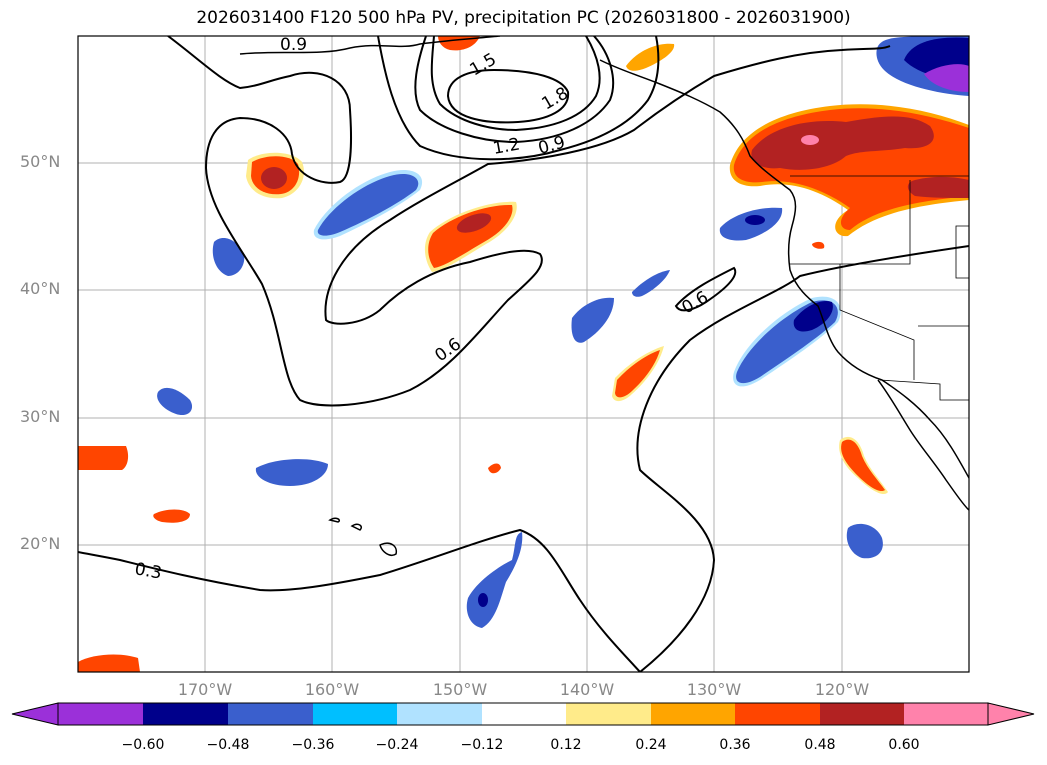 This screenshot has height=765, width=1047. What do you see at coordinates (637, 374) in the screenshot?
I see `precip-blob-subtropic-core` at bounding box center [637, 374].